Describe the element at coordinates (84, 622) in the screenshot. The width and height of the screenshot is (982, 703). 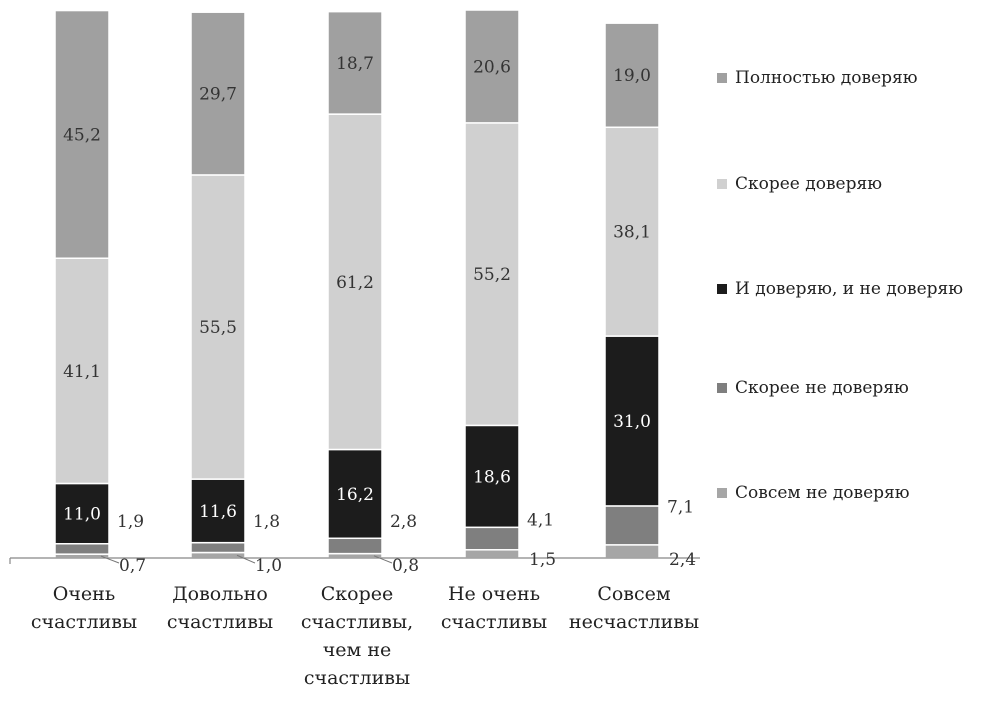
I see `category-label-1-line-2: счастливы` at that location.